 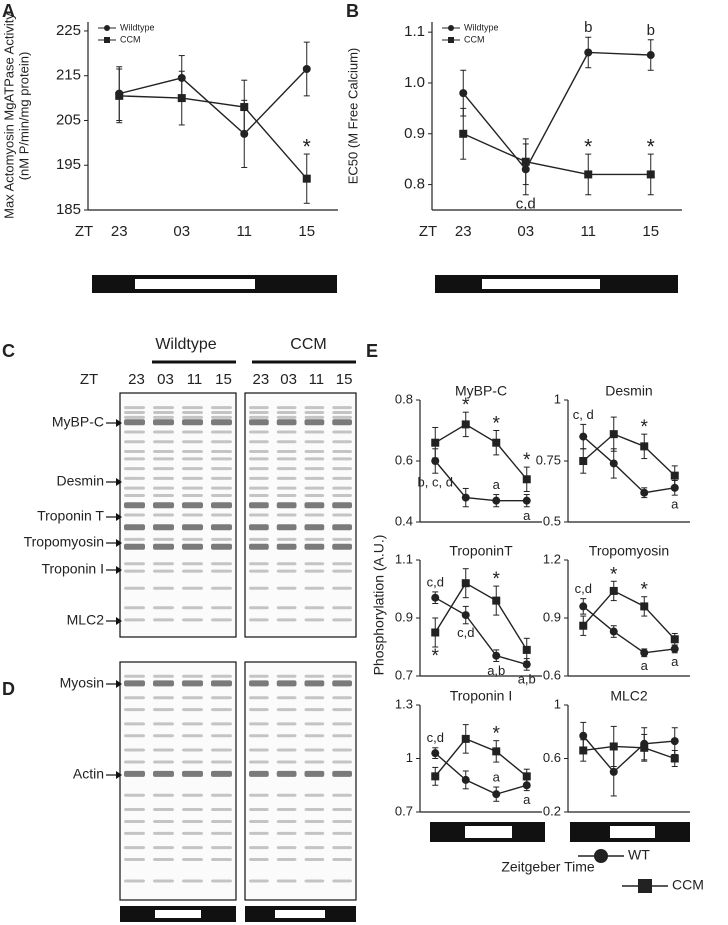 What do you see at coordinates (435, 482) in the screenshot?
I see `annotation: b, c, d` at bounding box center [435, 482].